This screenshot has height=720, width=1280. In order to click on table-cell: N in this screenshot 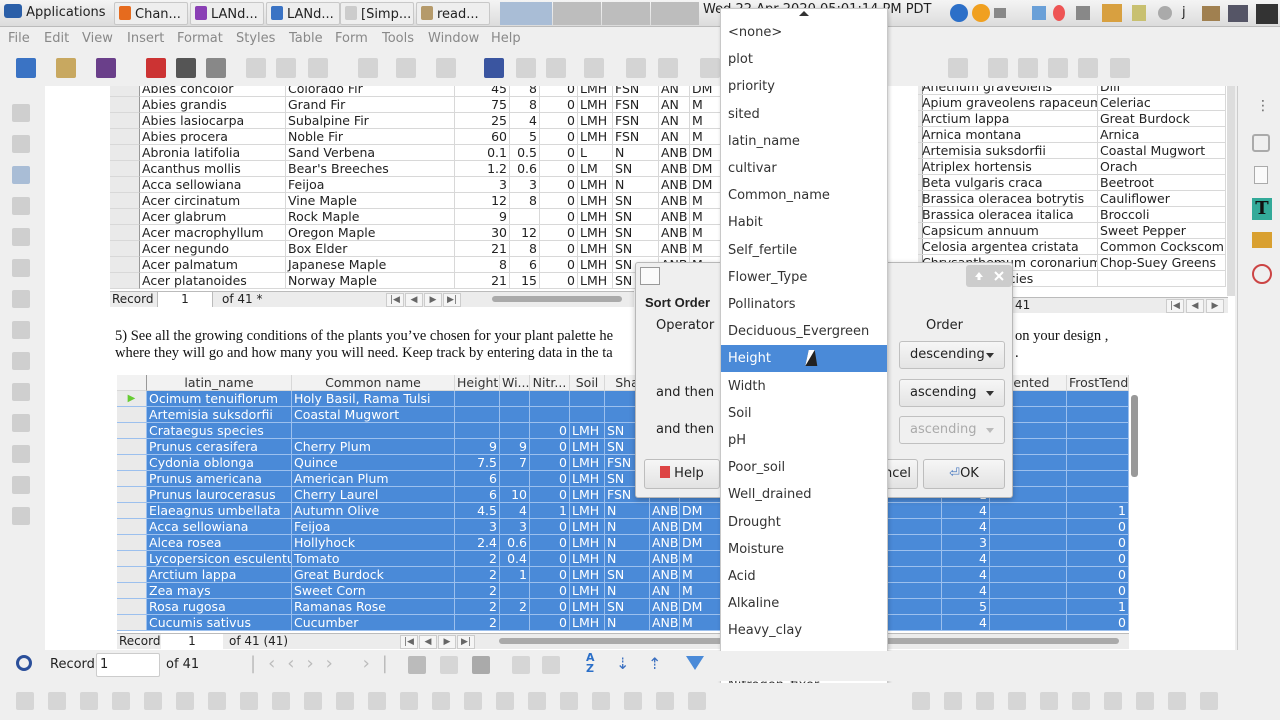, I will do `click(627, 623)`.